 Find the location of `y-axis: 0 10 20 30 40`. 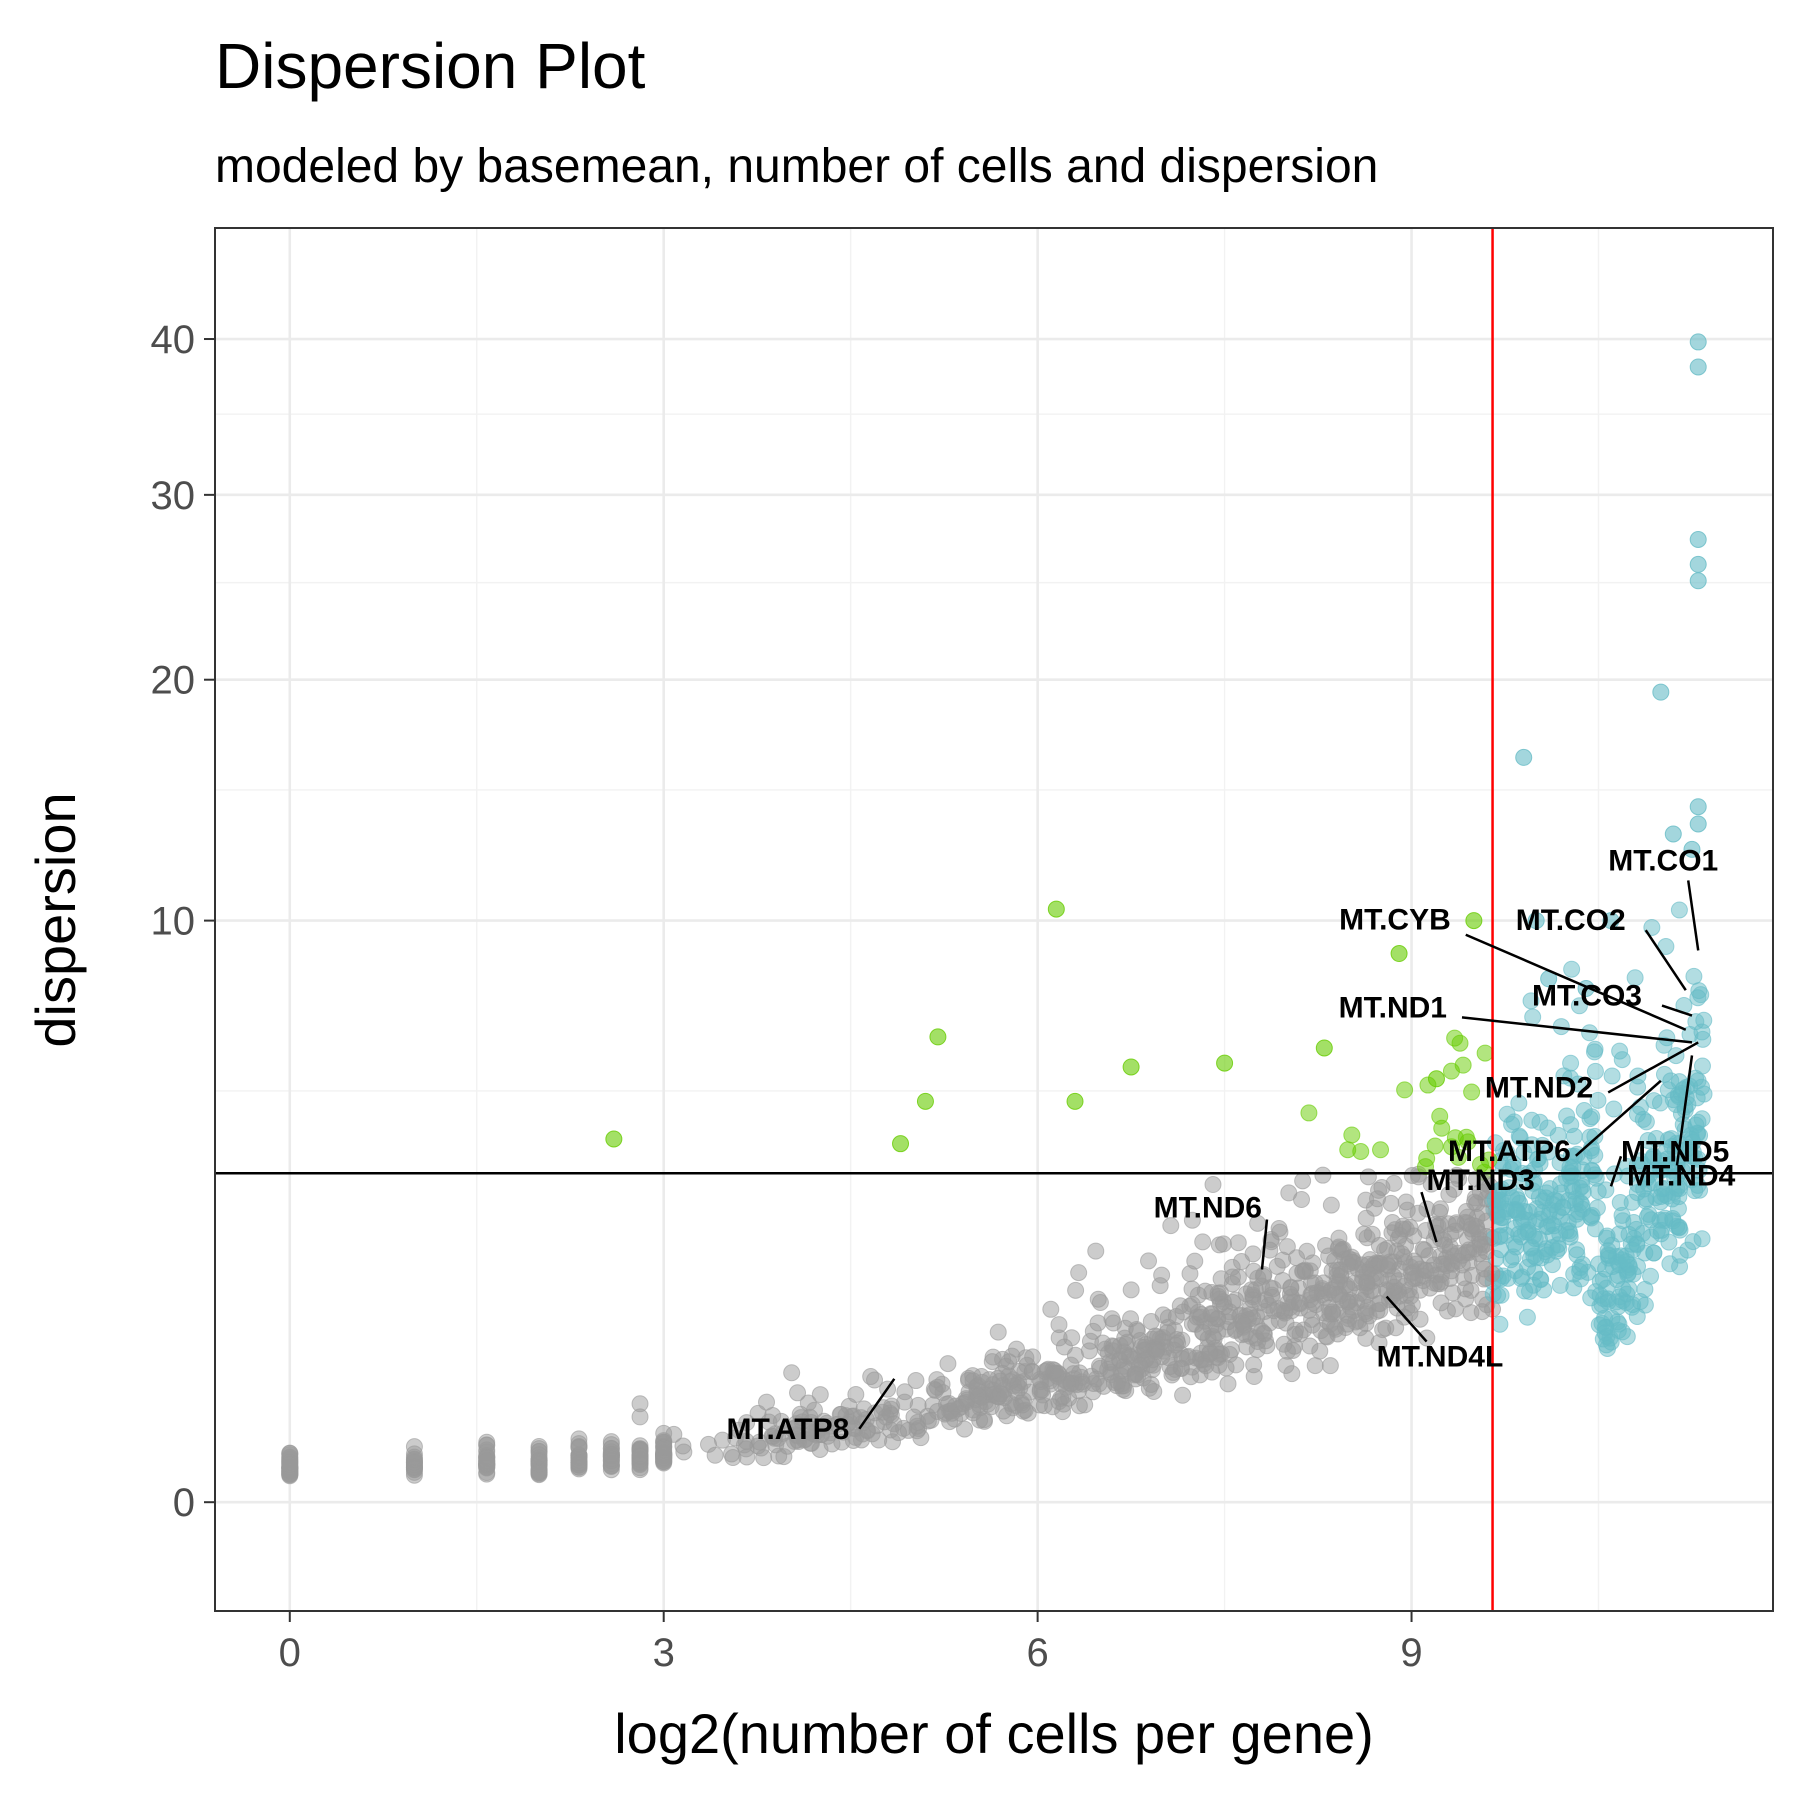

y-axis: 0 10 20 30 40 is located at coordinates (183, 921).